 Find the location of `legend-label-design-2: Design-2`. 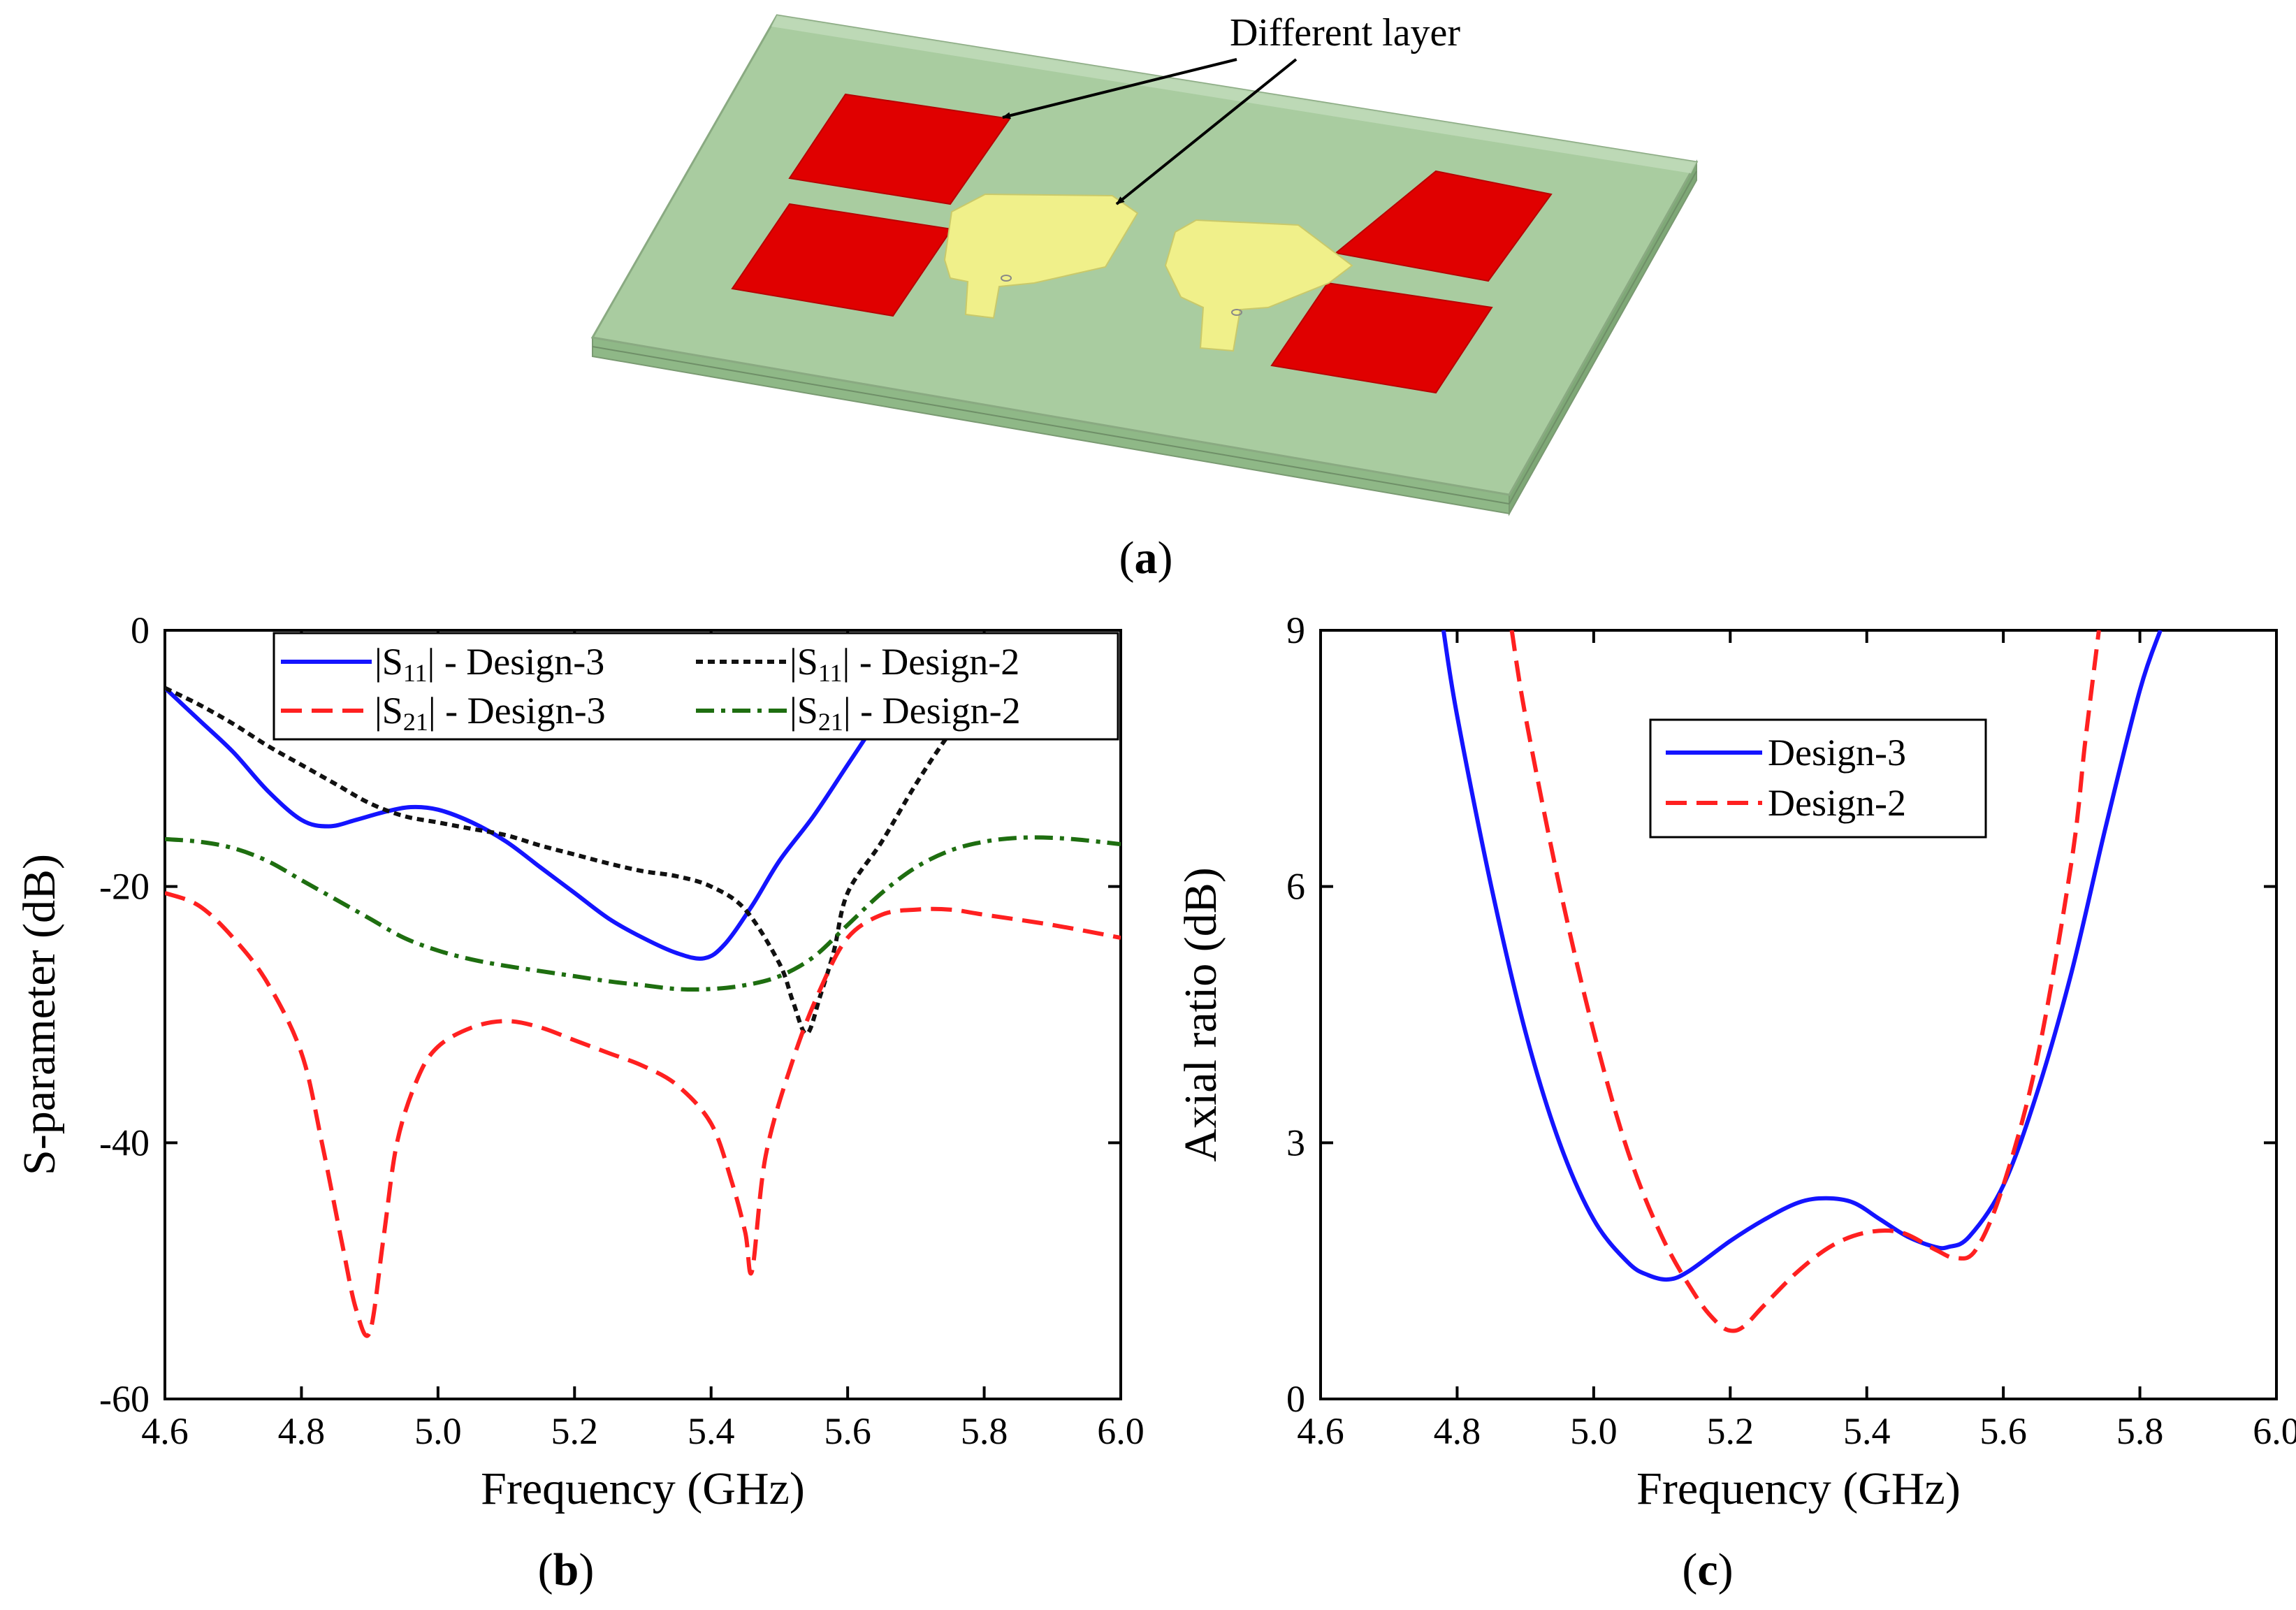

legend-label-design-2: Design-2 is located at coordinates (1837, 803).